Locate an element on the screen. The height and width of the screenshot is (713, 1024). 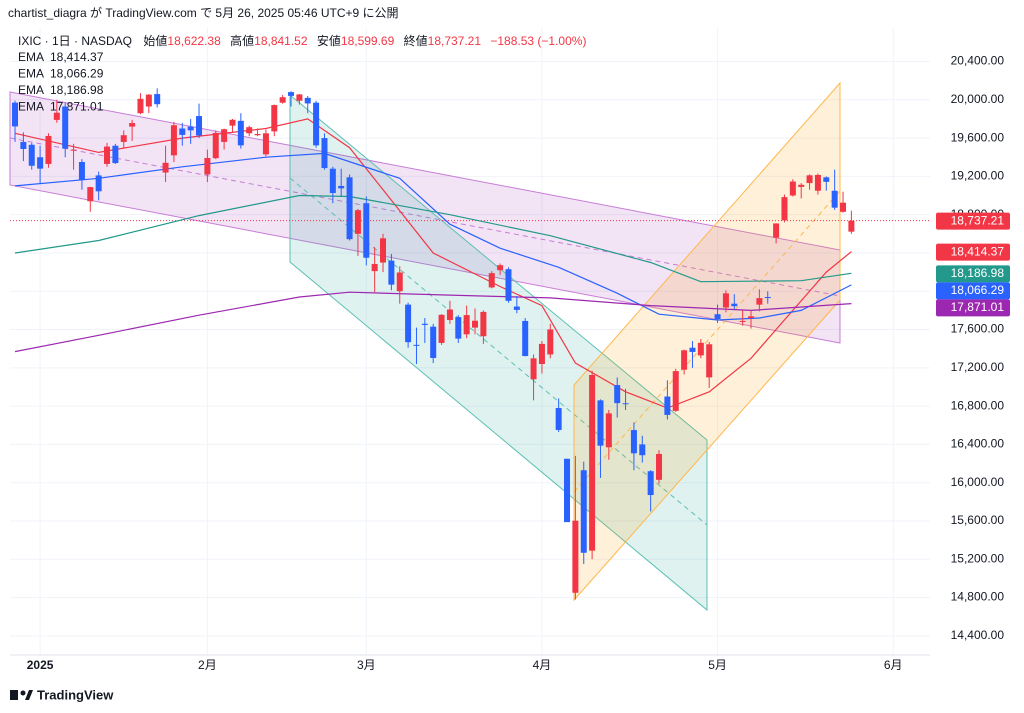
change: −188.53 (−1.00%) is located at coordinates (538, 41).